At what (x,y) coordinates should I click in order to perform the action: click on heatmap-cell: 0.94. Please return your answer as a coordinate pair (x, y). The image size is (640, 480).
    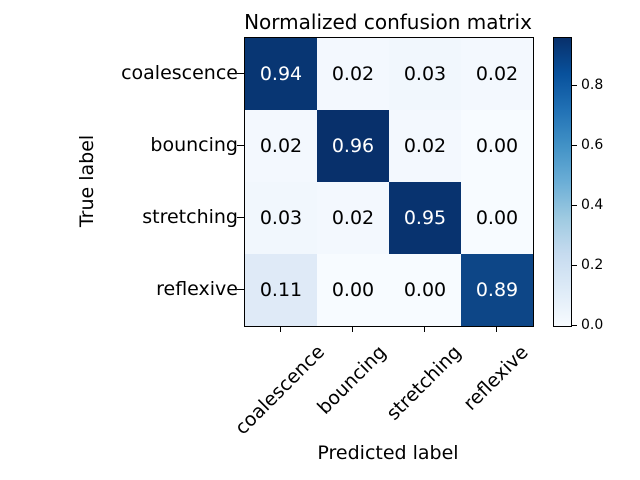
    Looking at the image, I should click on (281, 74).